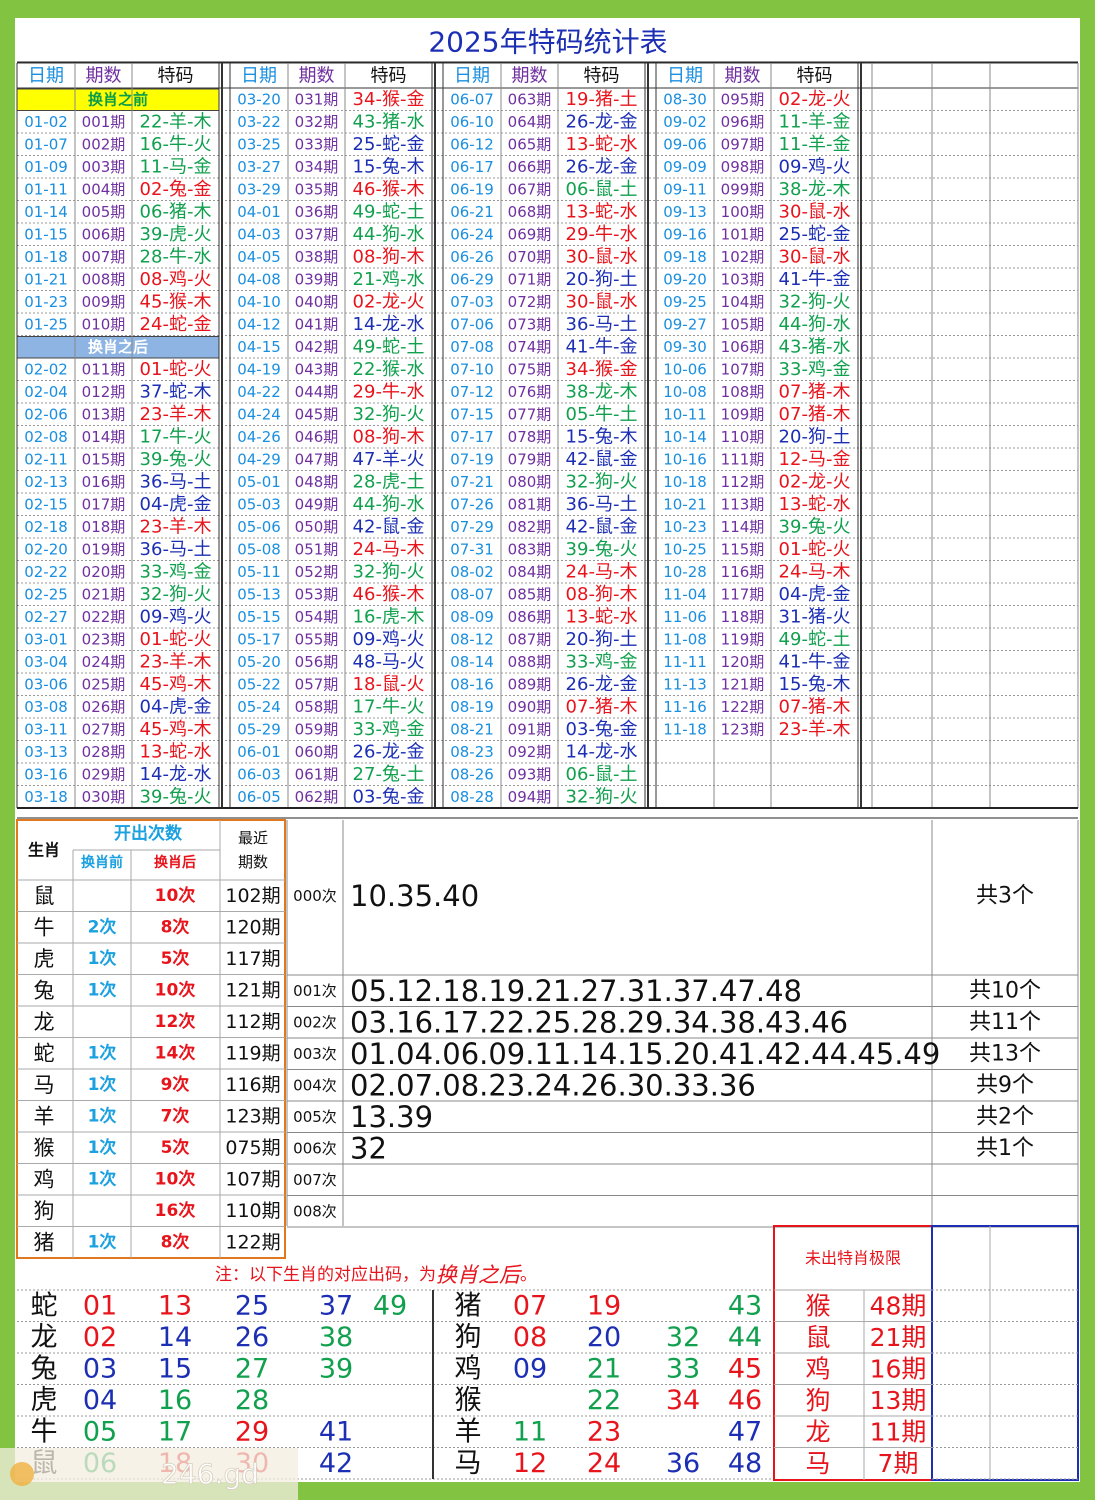 The width and height of the screenshot is (1095, 1500). Describe the element at coordinates (815, 99) in the screenshot. I see `draw-code: 02-龙-火` at that location.